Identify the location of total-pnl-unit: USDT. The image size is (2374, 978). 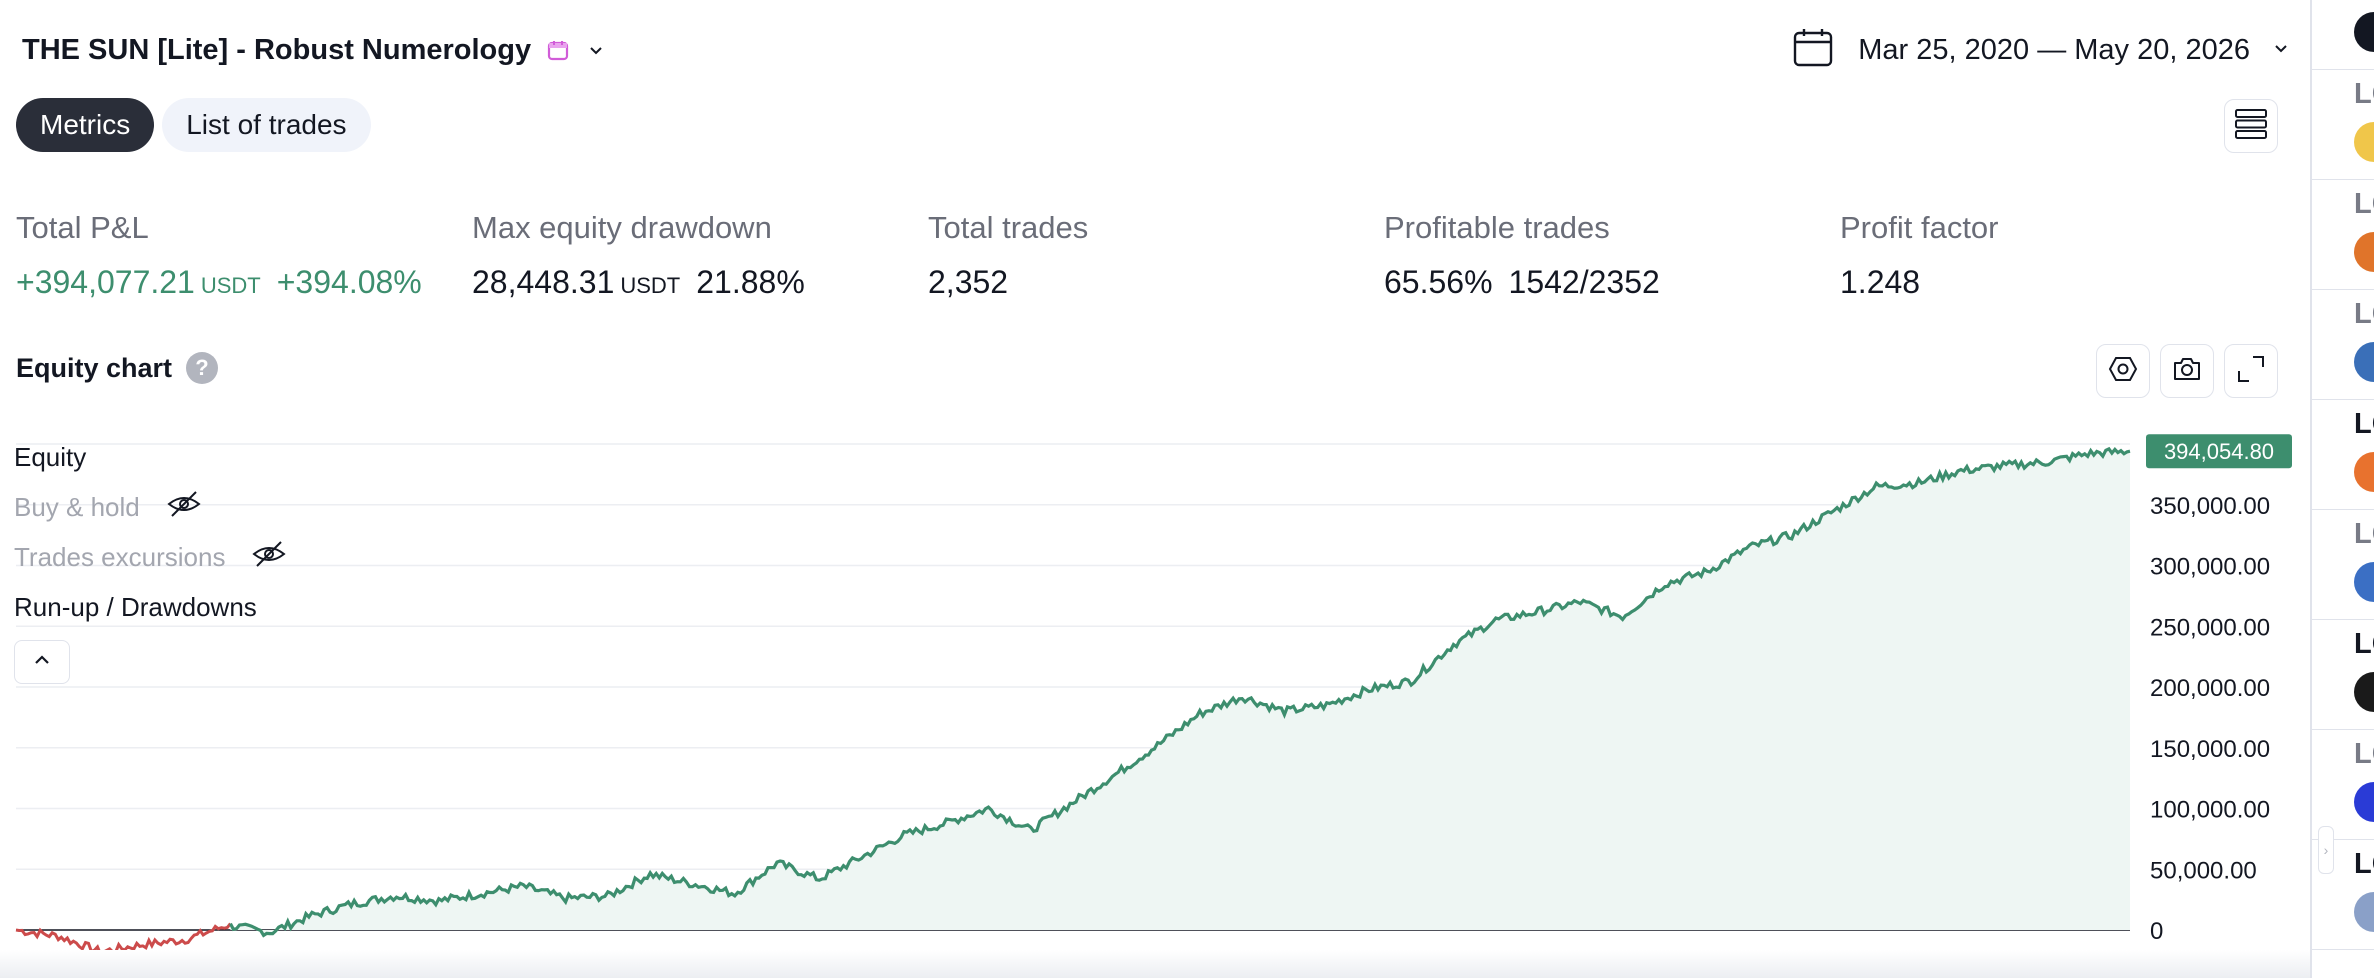
(230, 285).